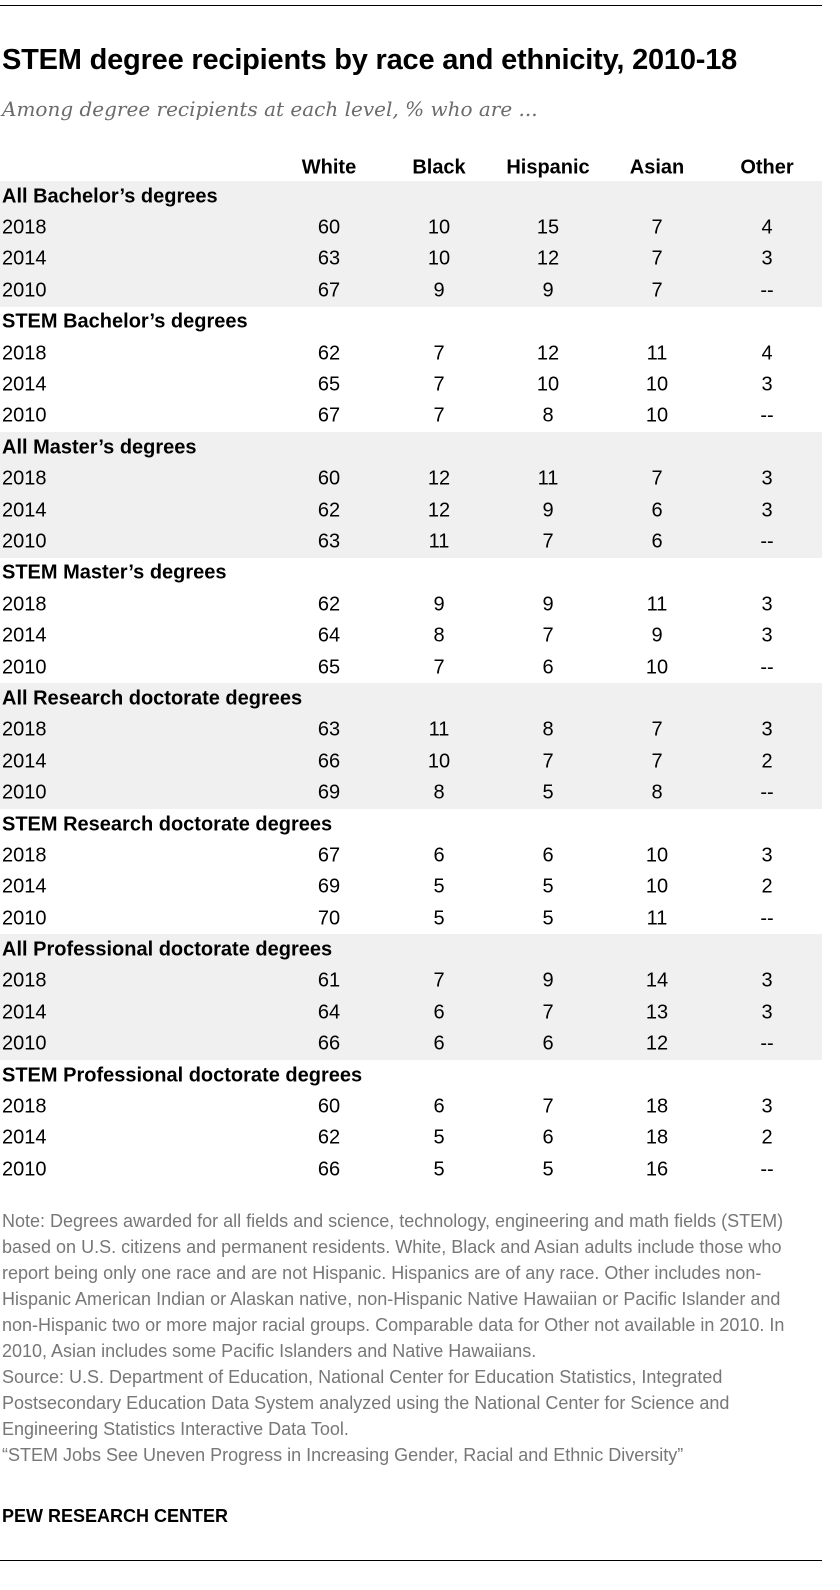  I want to click on table-row: 2010 66 5 5 16 --, so click(411, 1169).